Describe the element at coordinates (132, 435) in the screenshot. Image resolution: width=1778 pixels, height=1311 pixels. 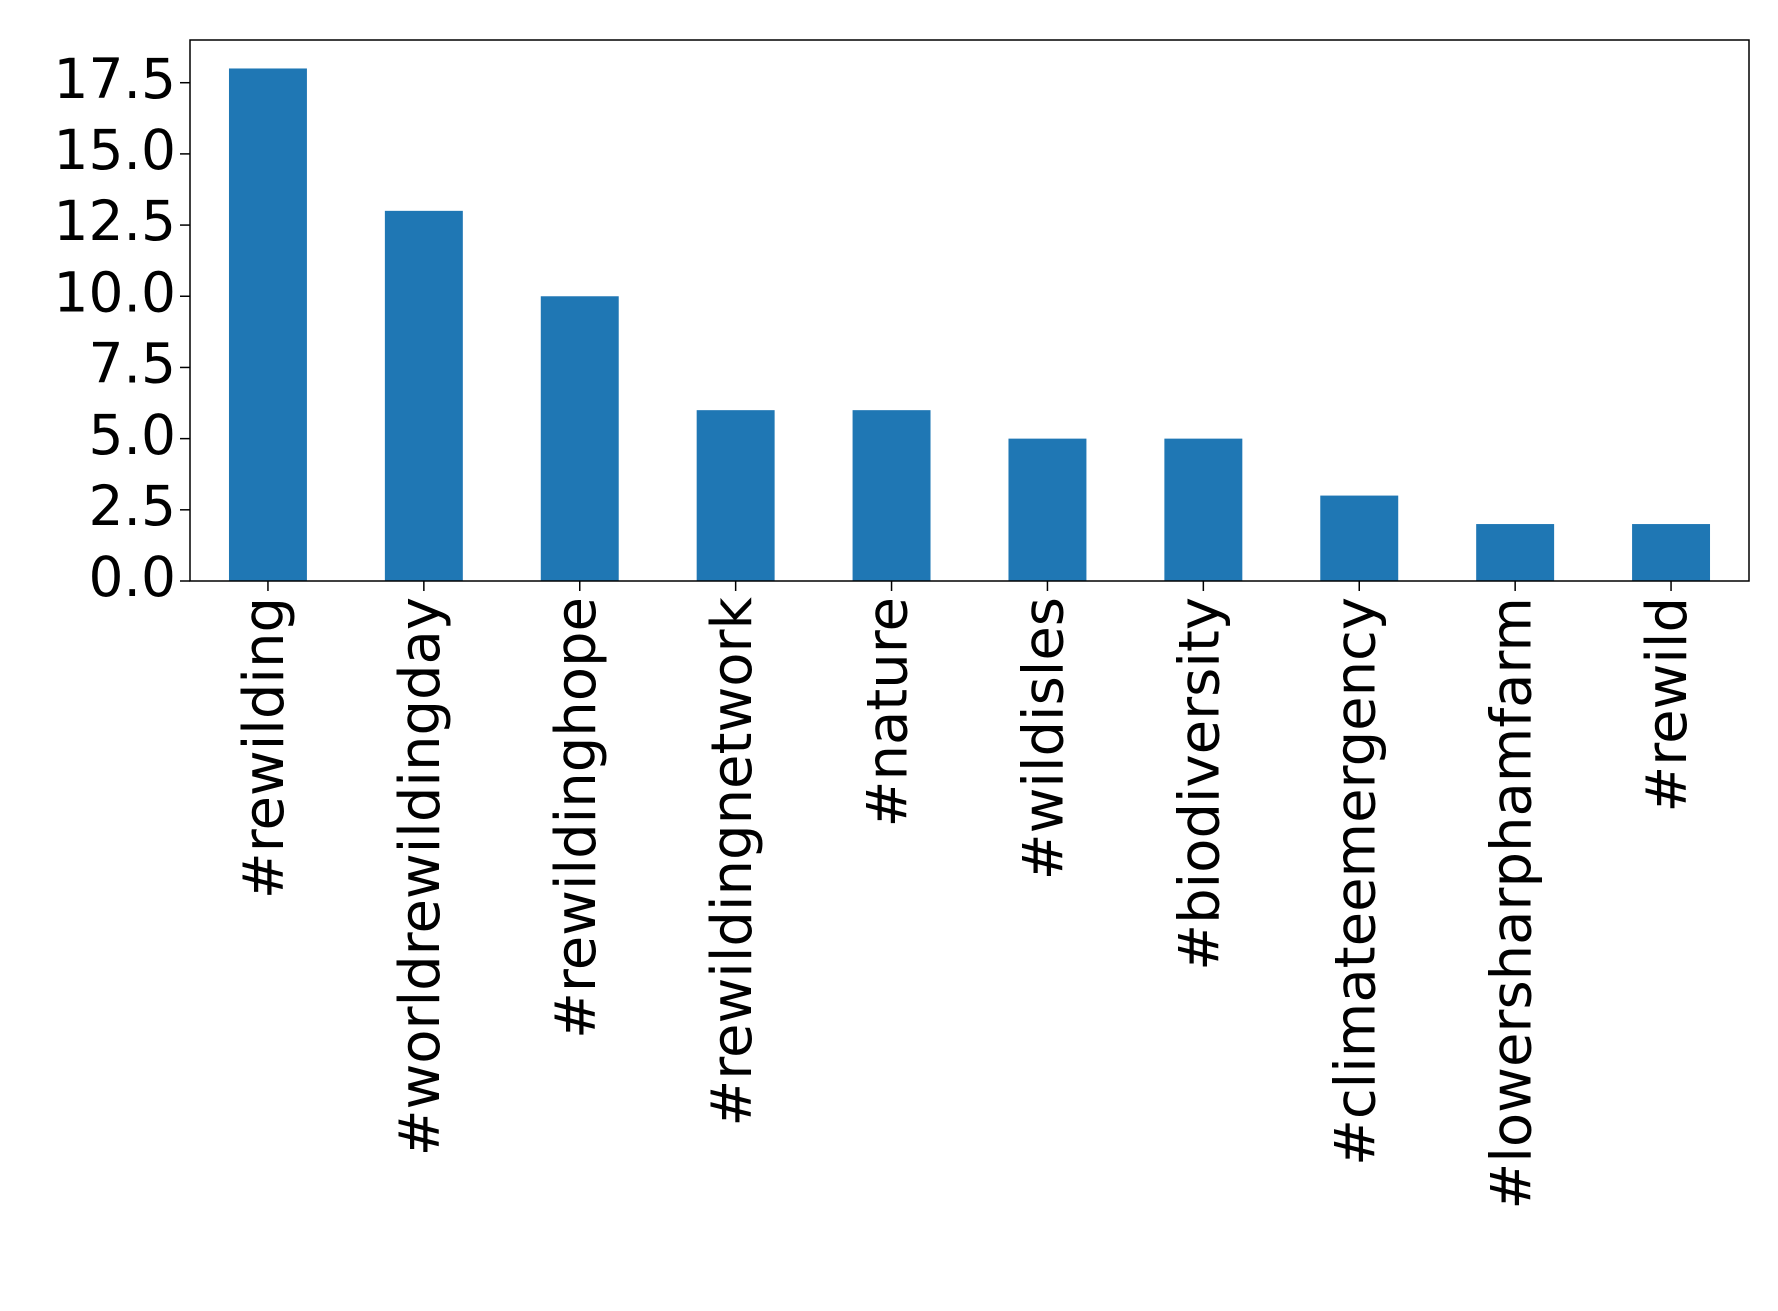
I see `y-tick-label: 5.0` at that location.